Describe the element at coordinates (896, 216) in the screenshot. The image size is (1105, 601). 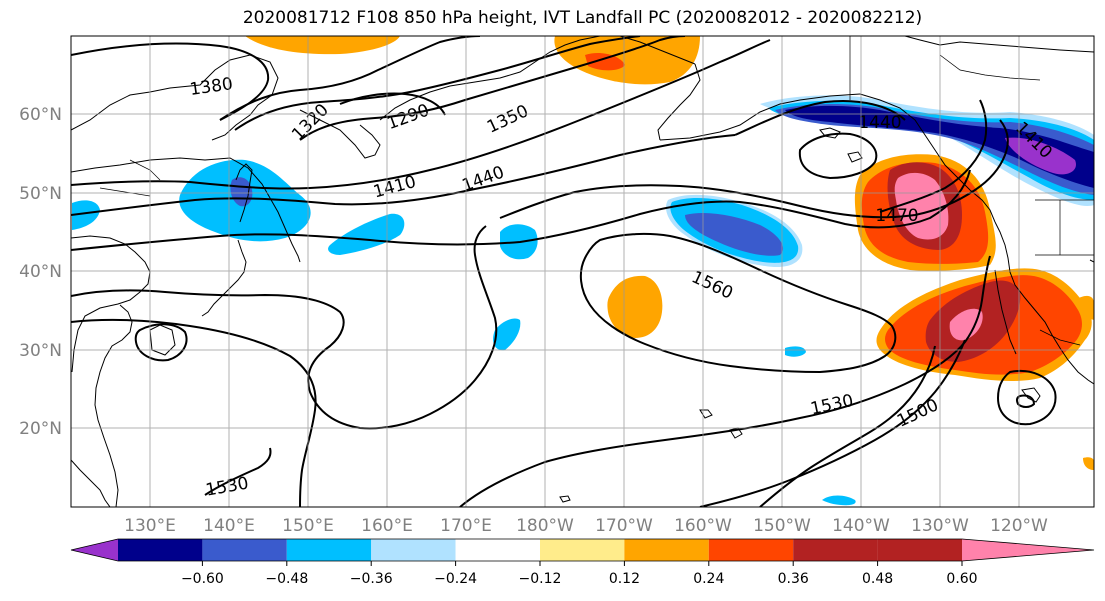
I see `contour-label: 1470` at that location.